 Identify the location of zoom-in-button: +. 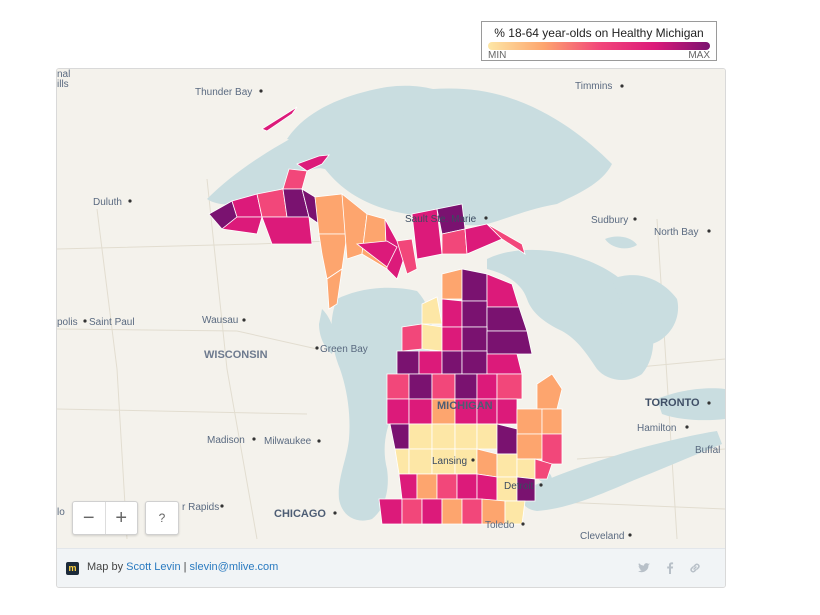
(121, 518).